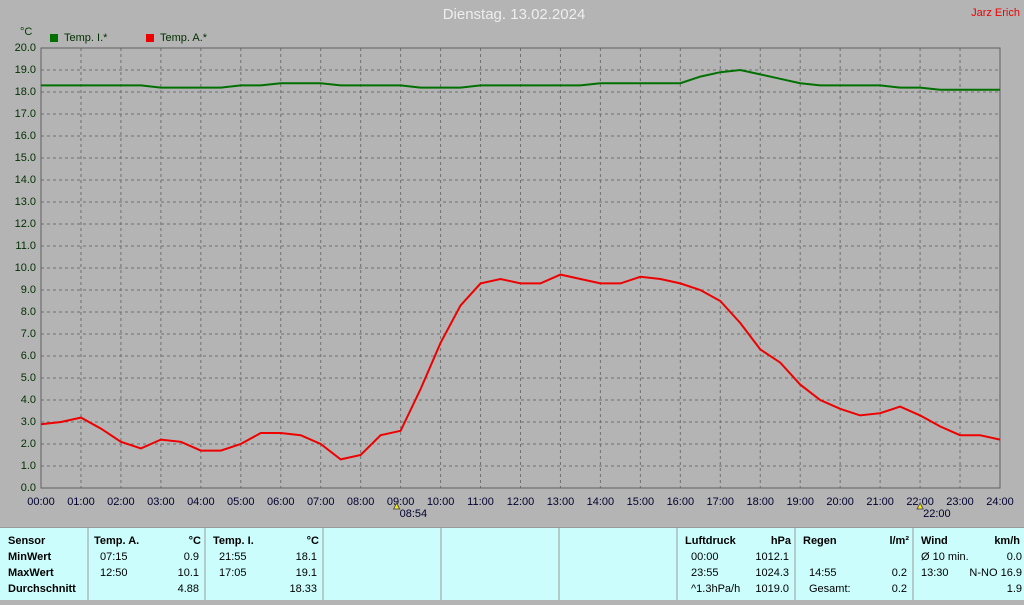 This screenshot has height=605, width=1024. Describe the element at coordinates (28, 378) in the screenshot. I see `y-tick-label: 5.0` at that location.